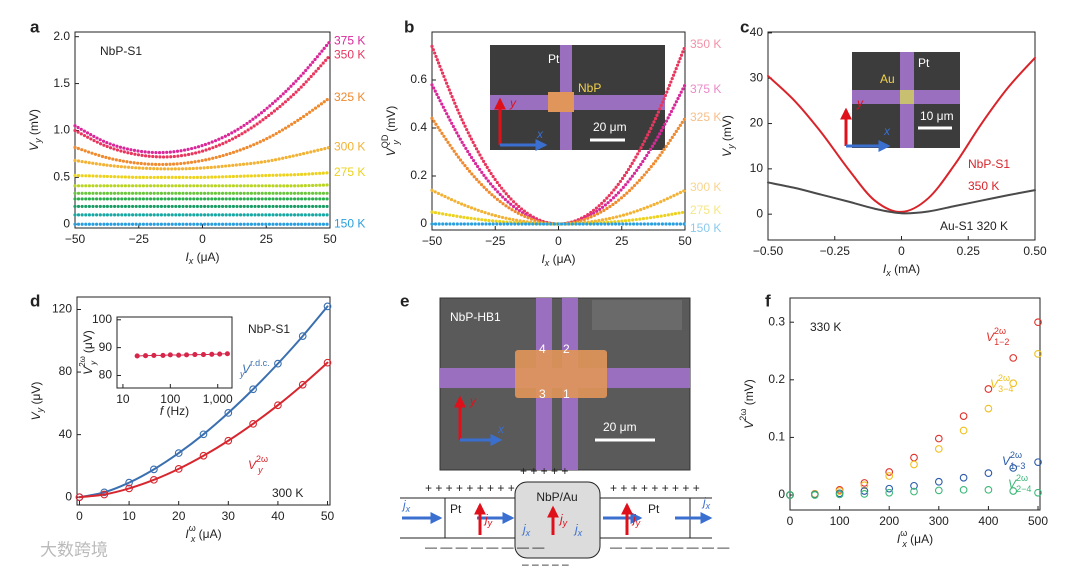 The height and width of the screenshot is (569, 1080). Describe the element at coordinates (202, 97) in the screenshot. I see `dotted-series` at that location.